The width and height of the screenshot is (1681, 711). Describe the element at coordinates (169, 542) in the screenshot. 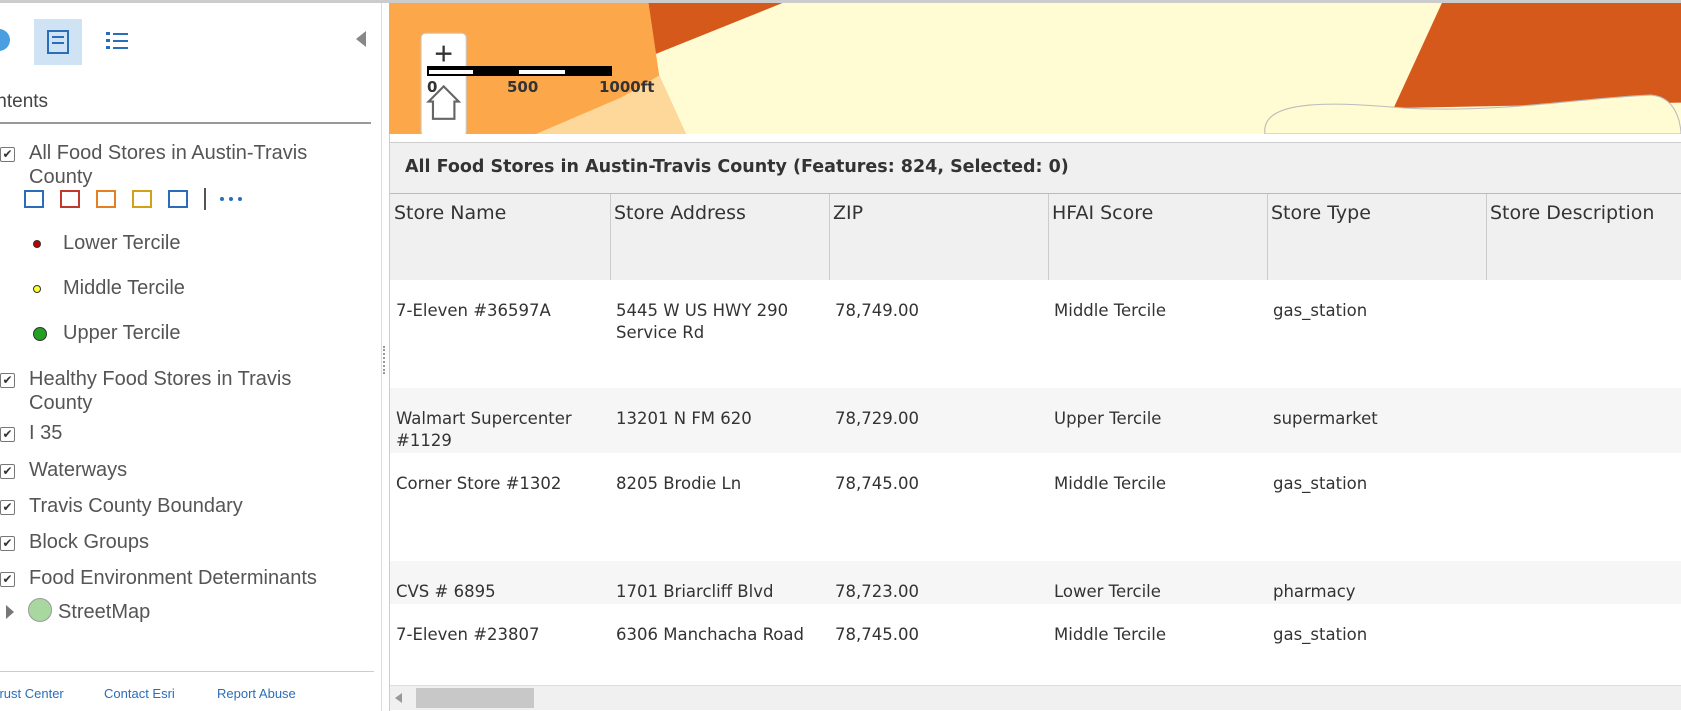

I see `layer-item: Block Groups ✔` at that location.